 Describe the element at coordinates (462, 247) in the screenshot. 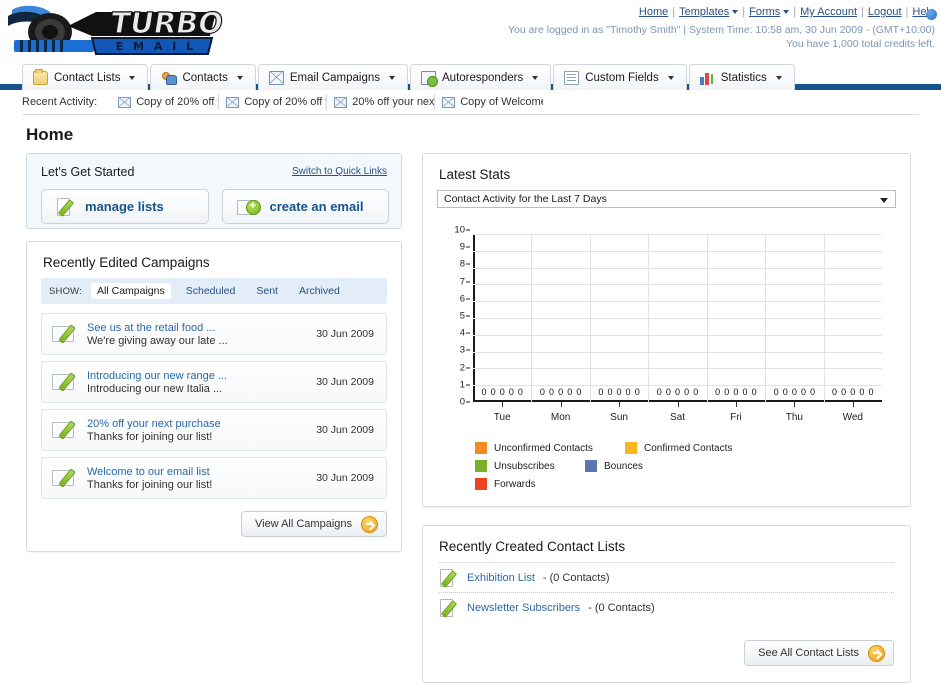

I see `chart-y-tick-label: 9` at that location.